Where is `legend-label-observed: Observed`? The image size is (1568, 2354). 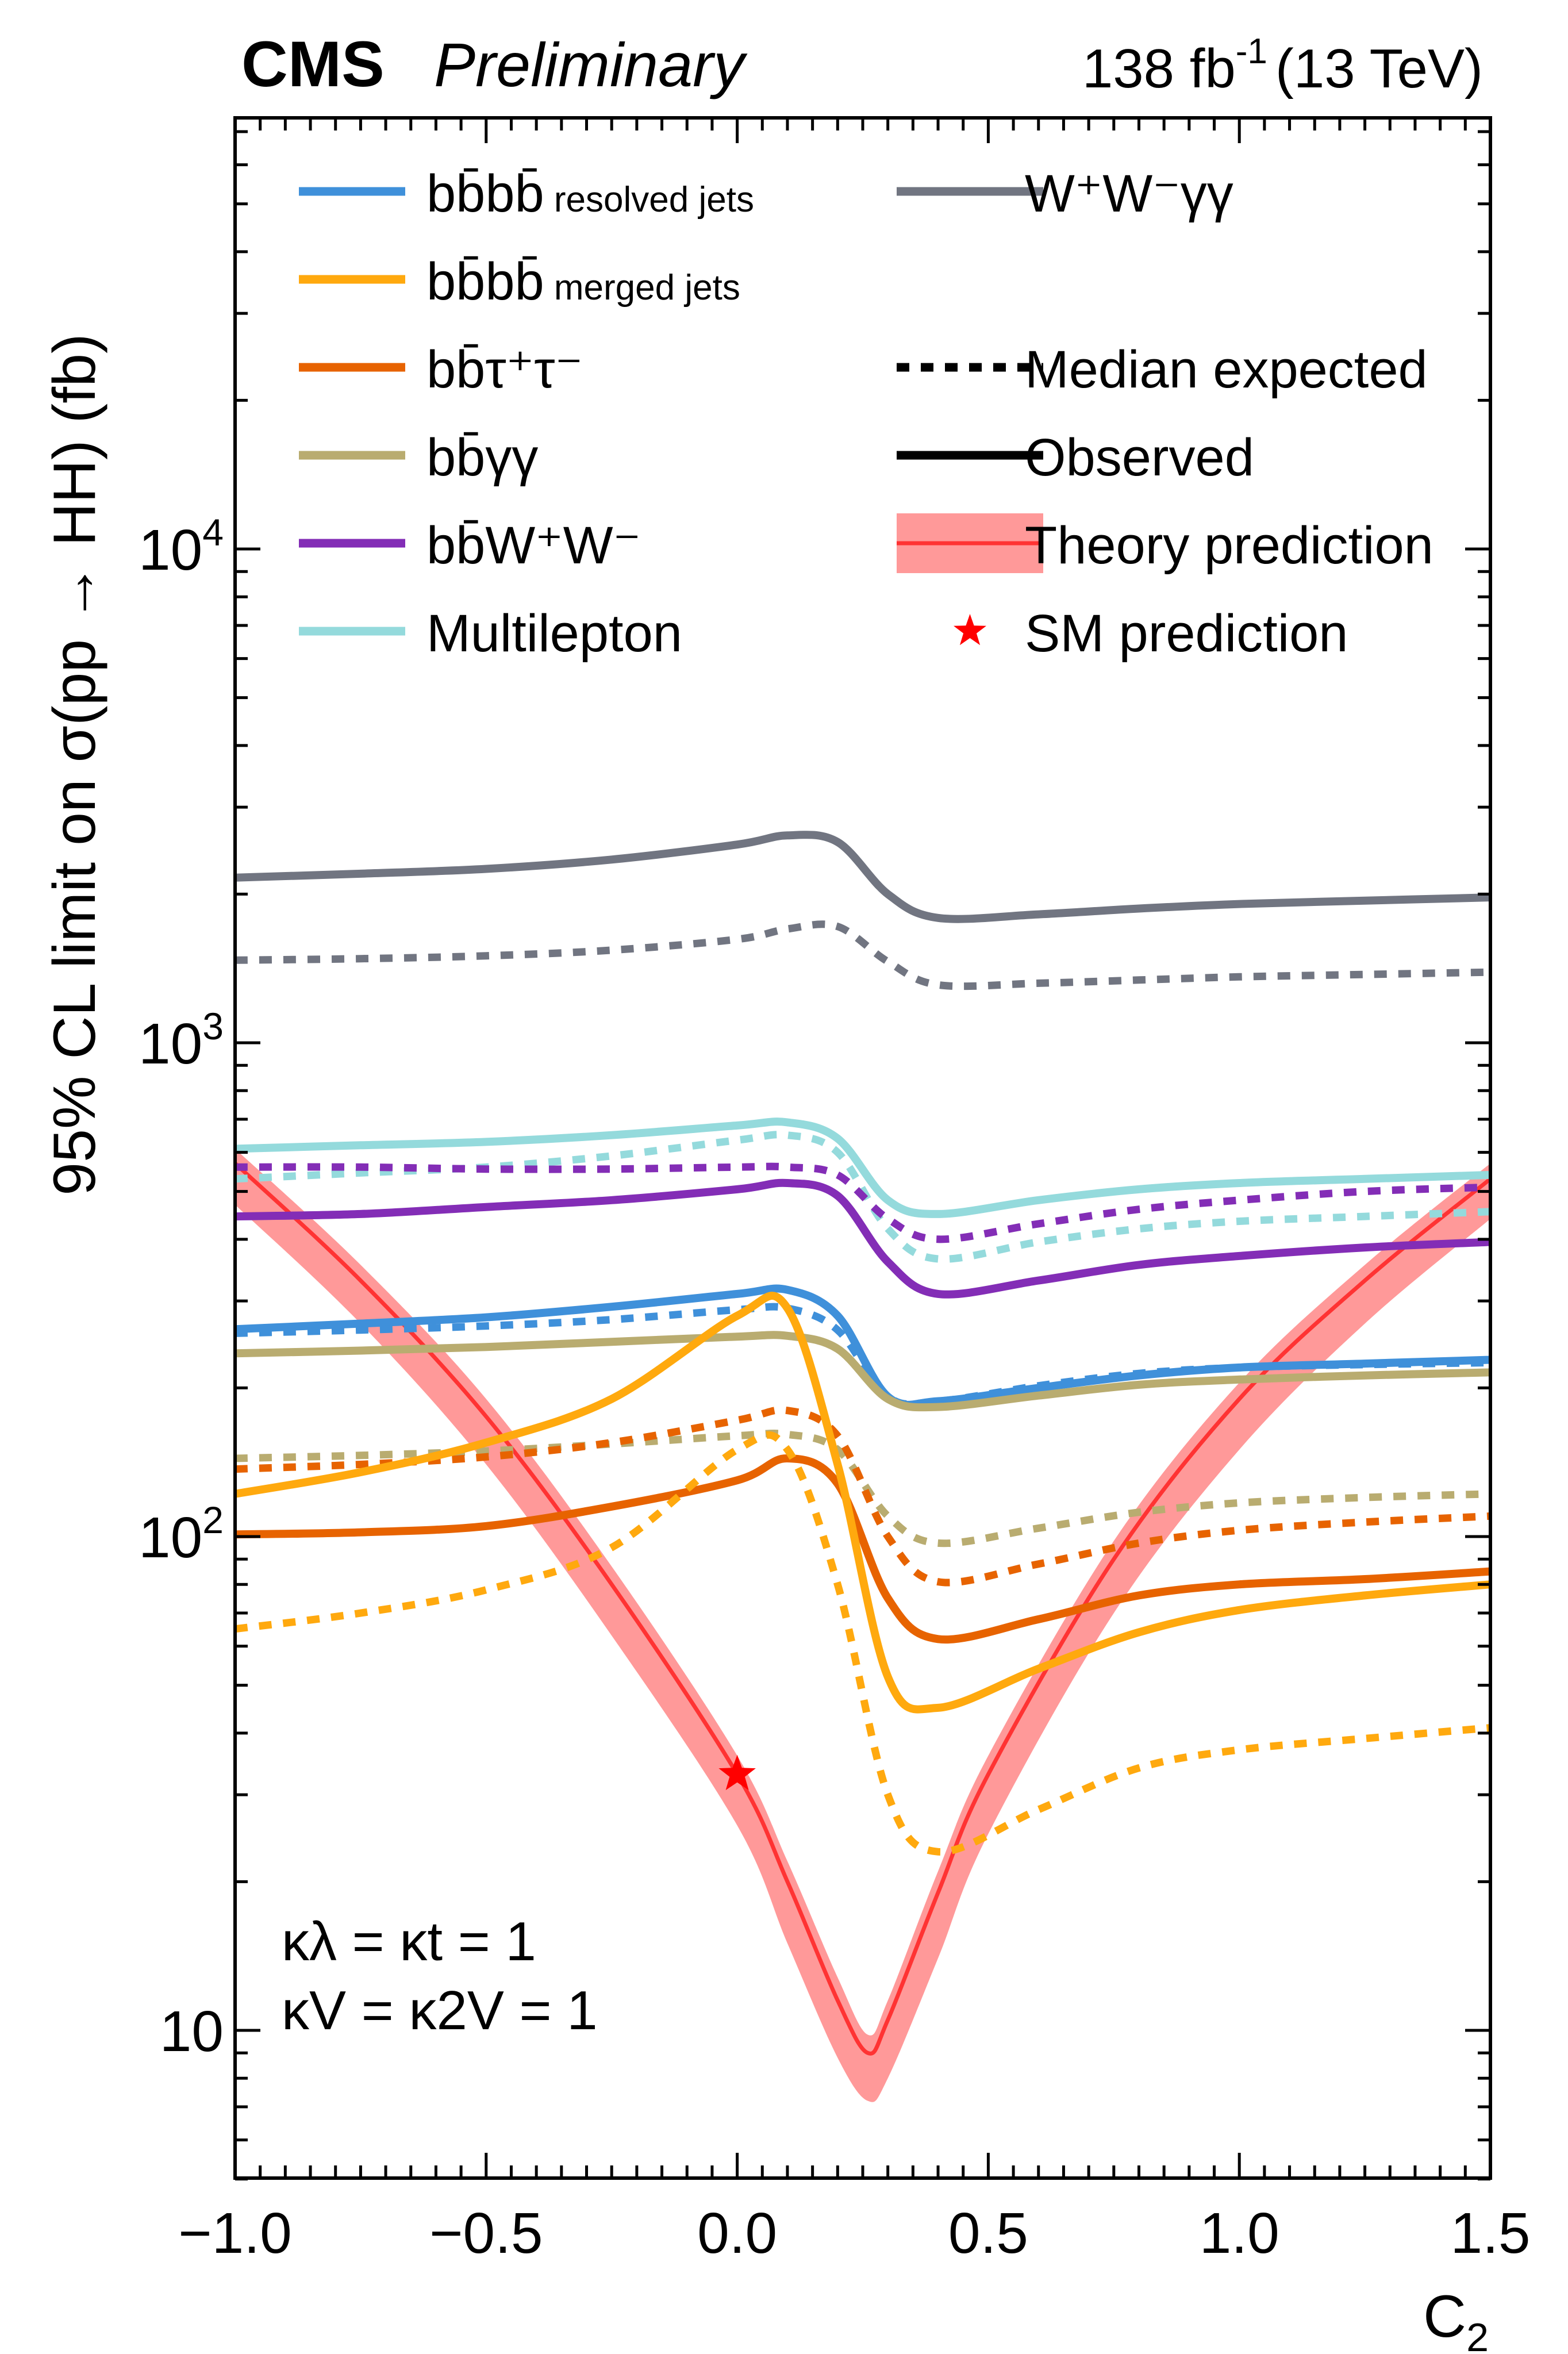 legend-label-observed: Observed is located at coordinates (1140, 457).